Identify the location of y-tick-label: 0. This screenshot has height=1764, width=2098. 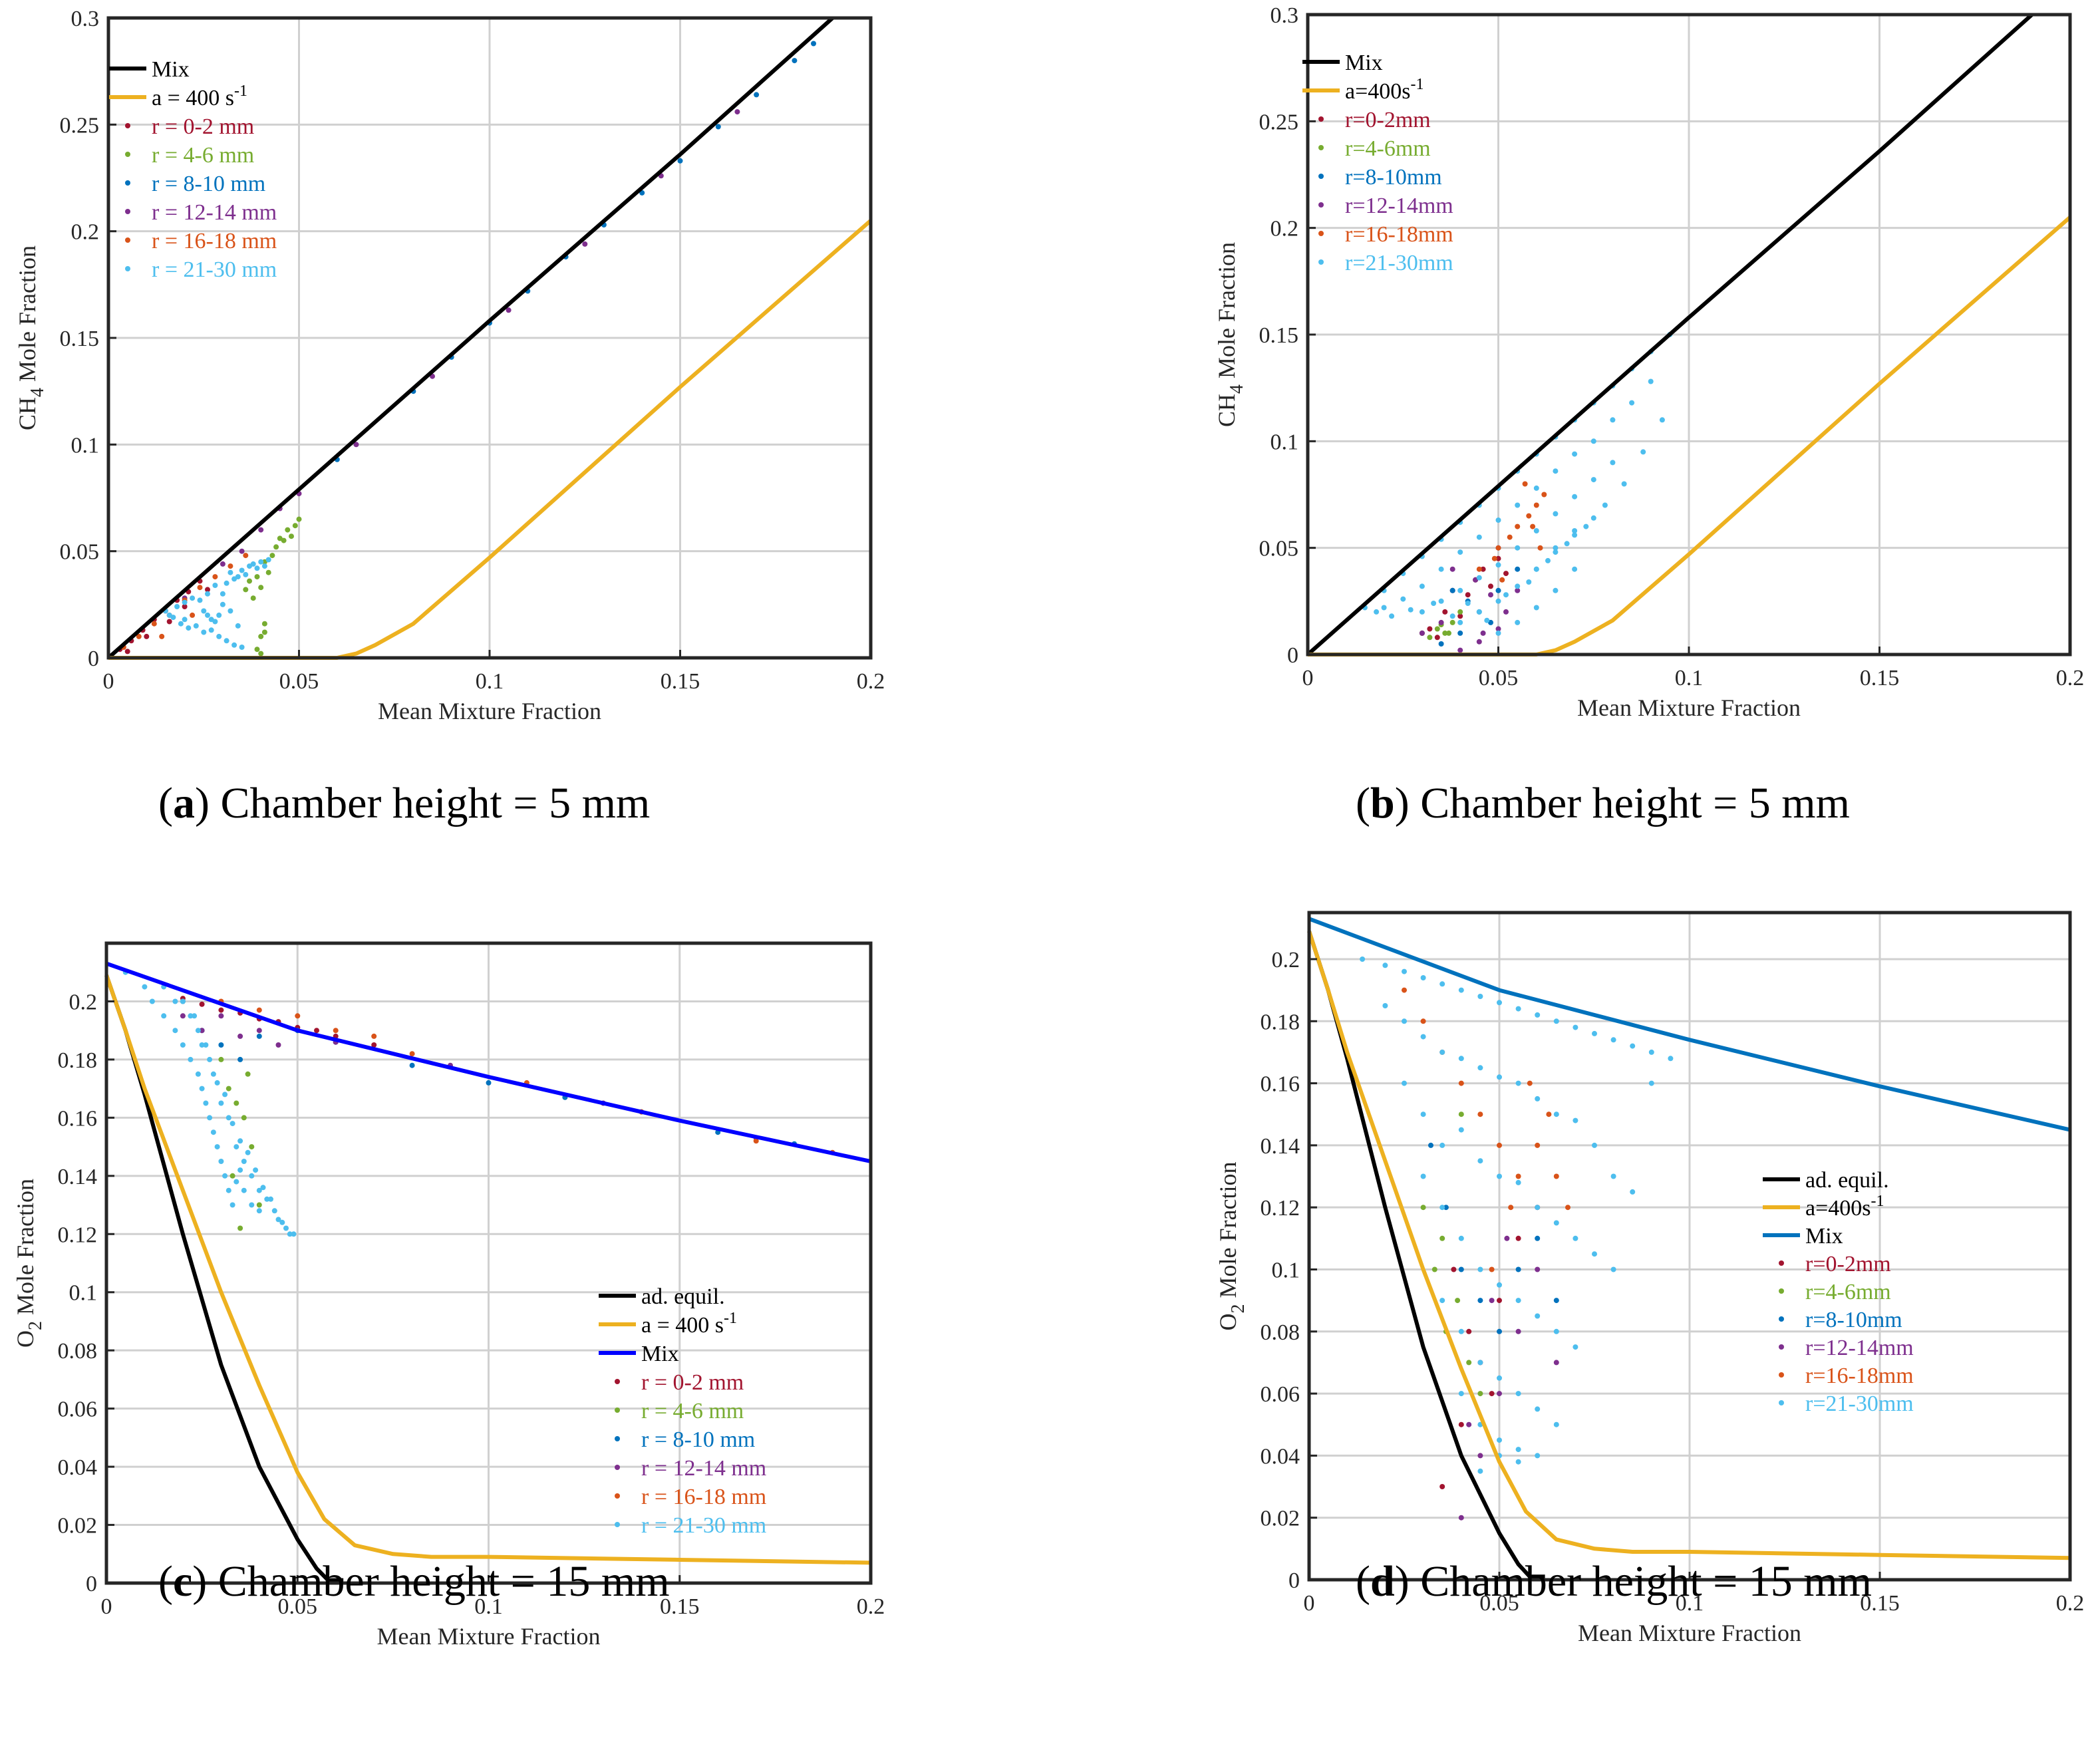
(92, 1584).